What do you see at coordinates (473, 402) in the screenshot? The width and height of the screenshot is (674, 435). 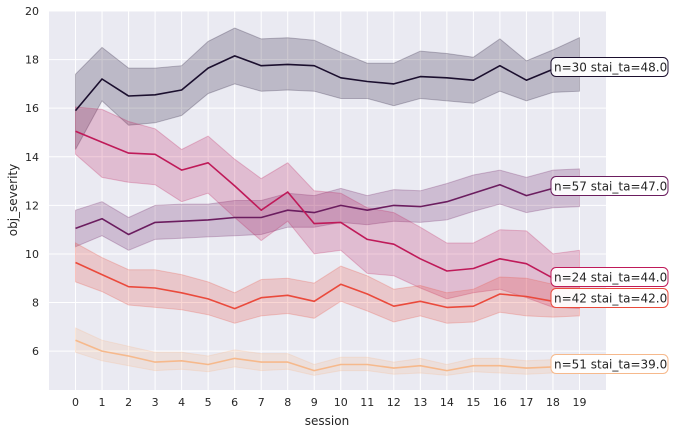 I see `x-tick-label: 15` at bounding box center [473, 402].